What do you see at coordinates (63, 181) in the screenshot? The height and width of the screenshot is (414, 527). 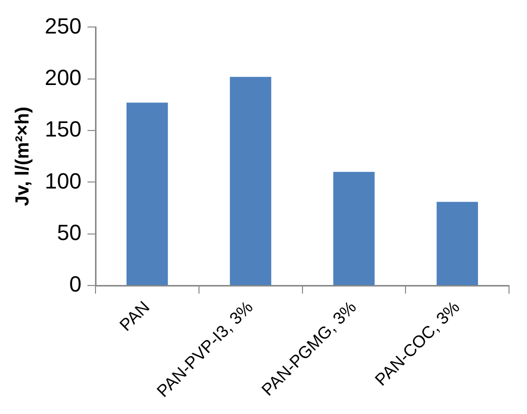 I see `y-tick-label: 100` at bounding box center [63, 181].